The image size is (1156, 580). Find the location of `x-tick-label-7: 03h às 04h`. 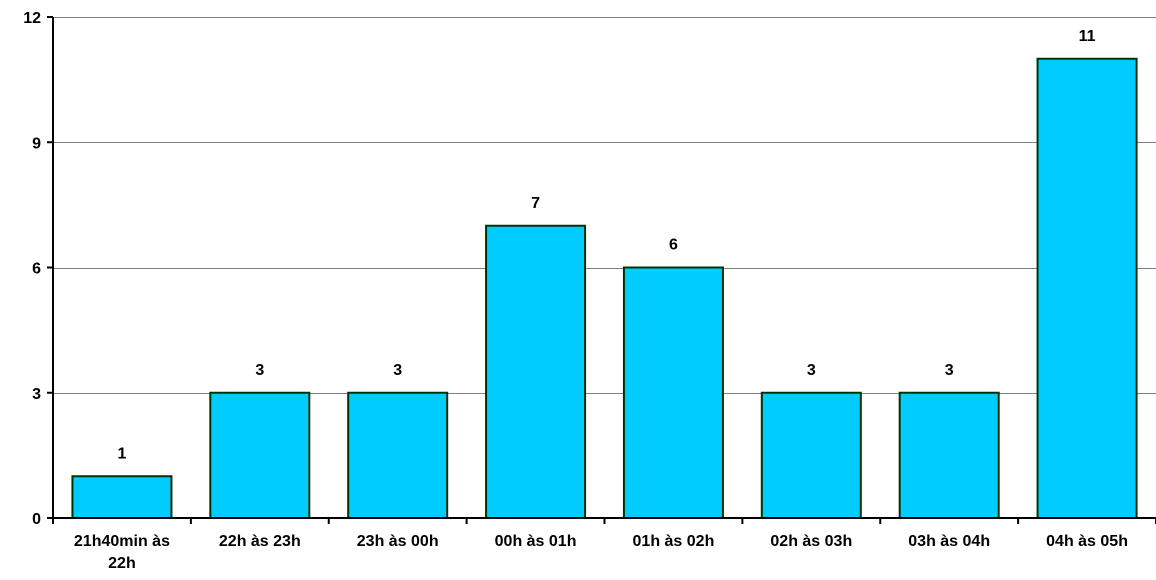

x-tick-label-7: 03h às 04h is located at coordinates (949, 541).